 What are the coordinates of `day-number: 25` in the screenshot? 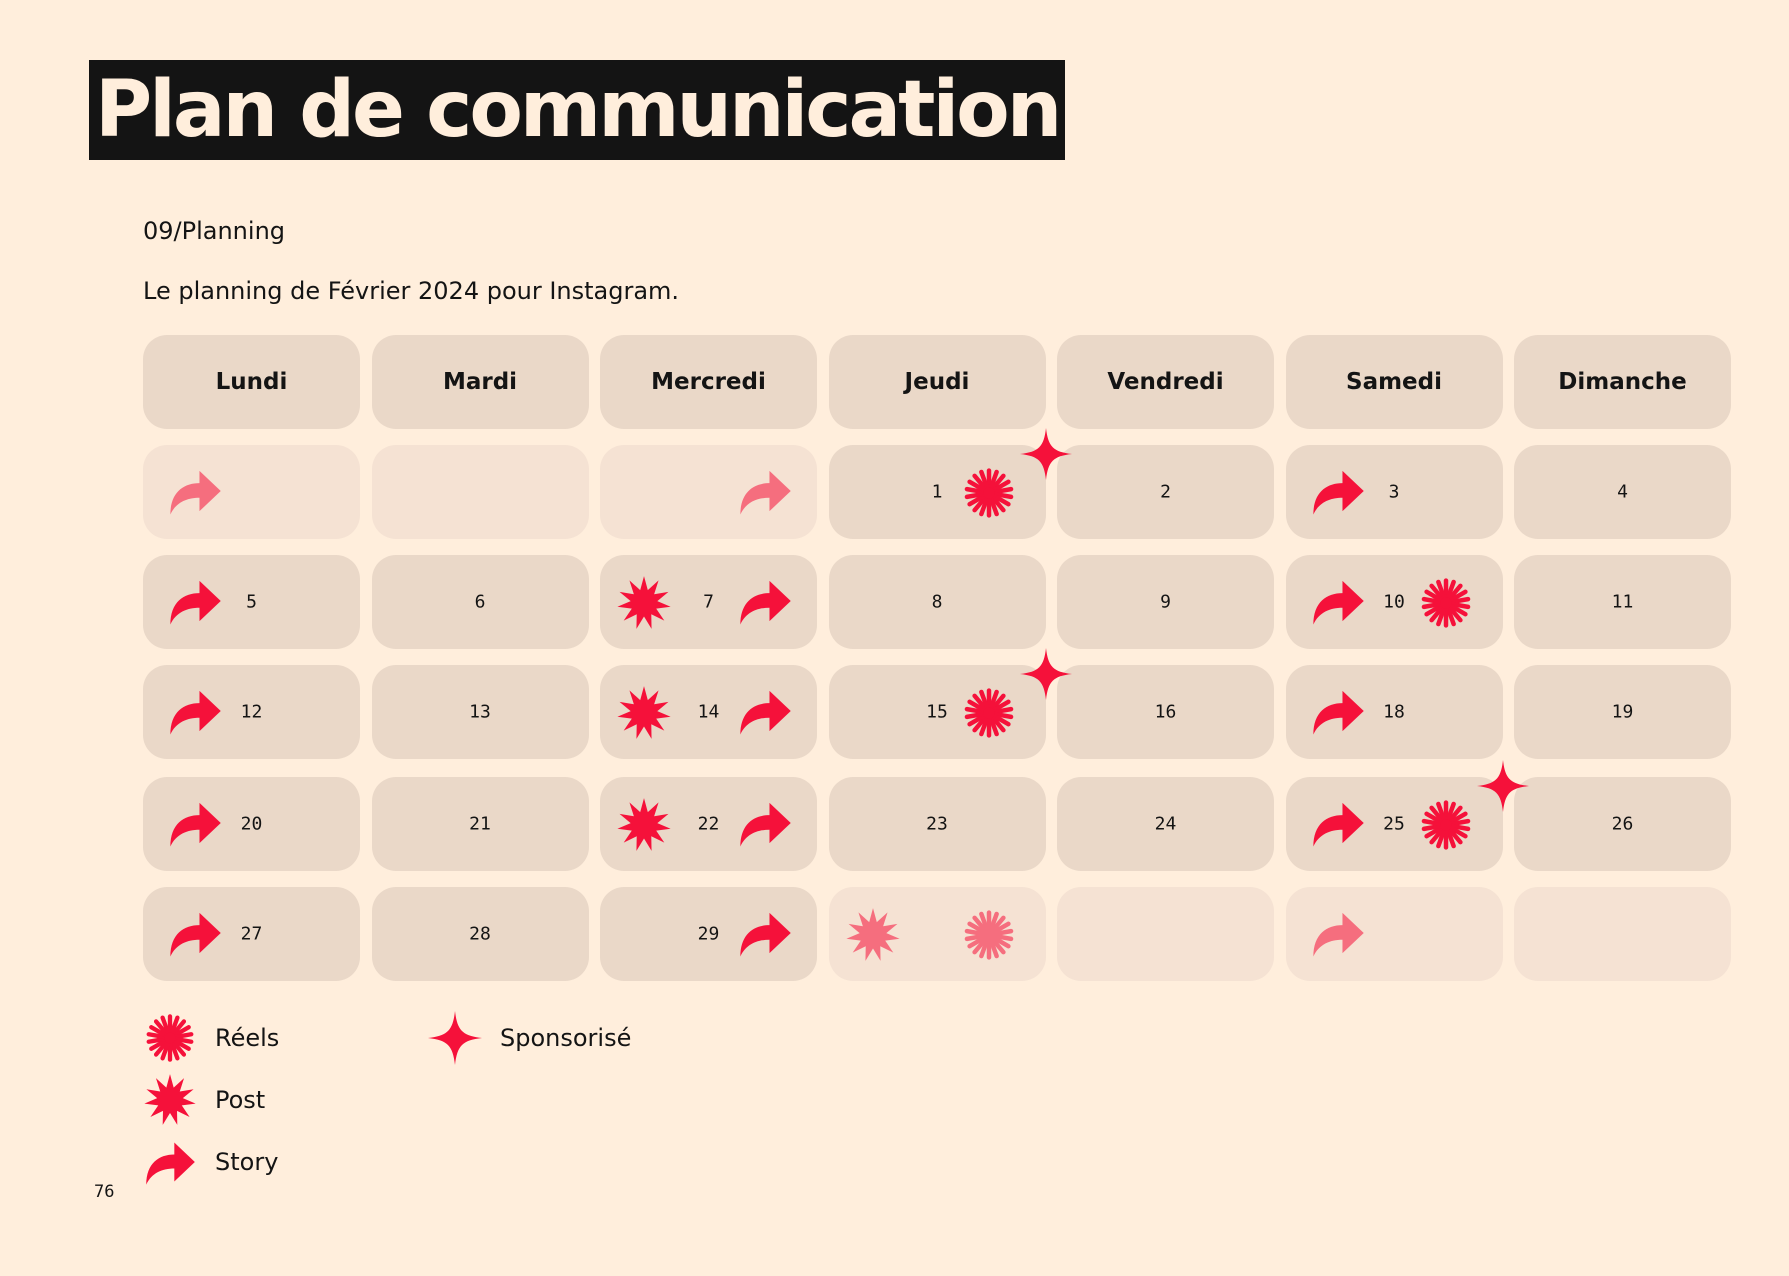 It's located at (1394, 824).